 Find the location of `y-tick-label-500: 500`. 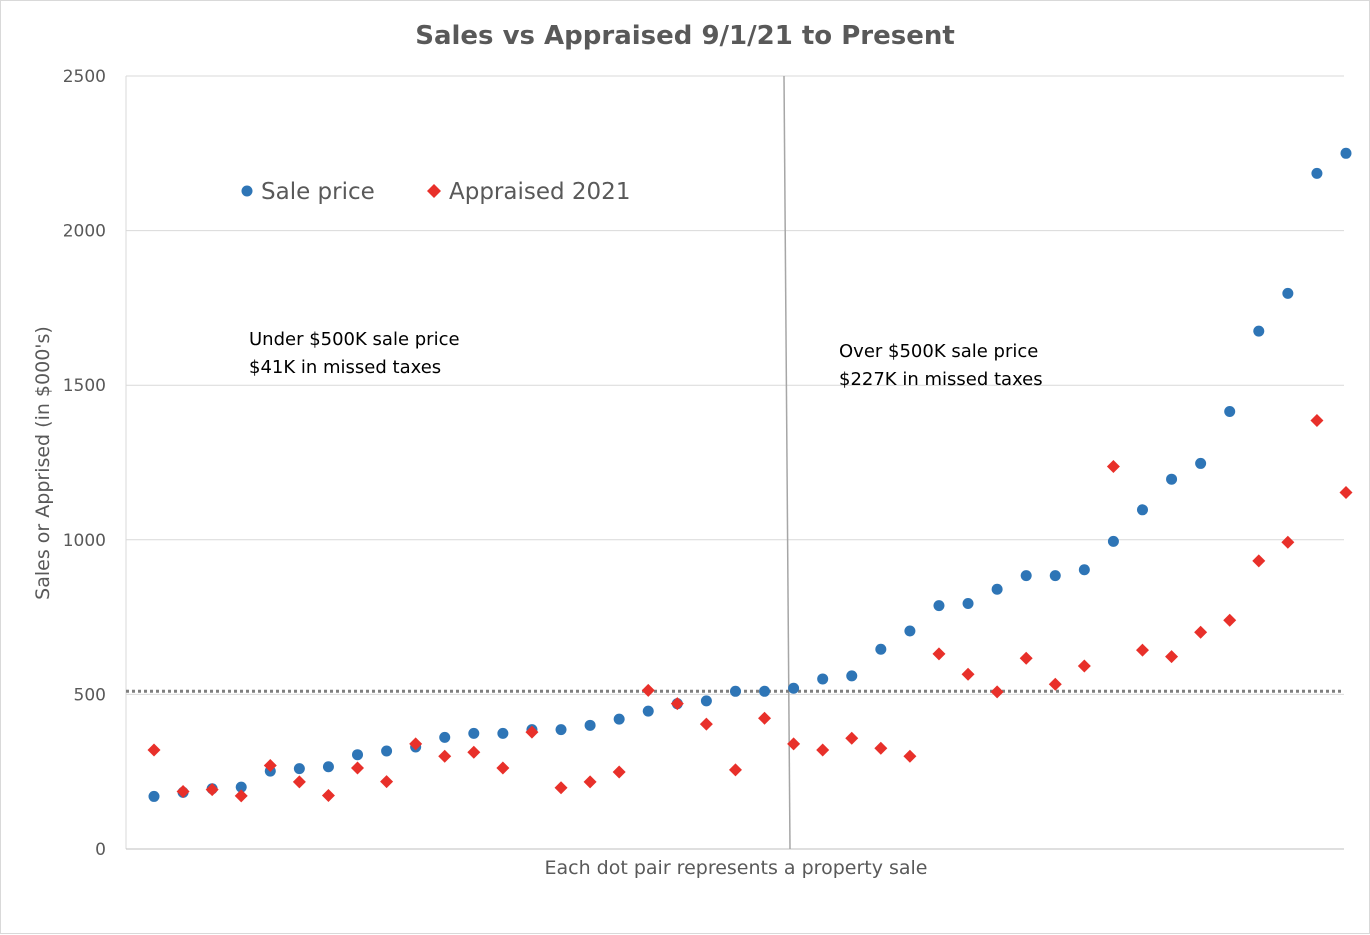

y-tick-label-500: 500 is located at coordinates (90, 695).